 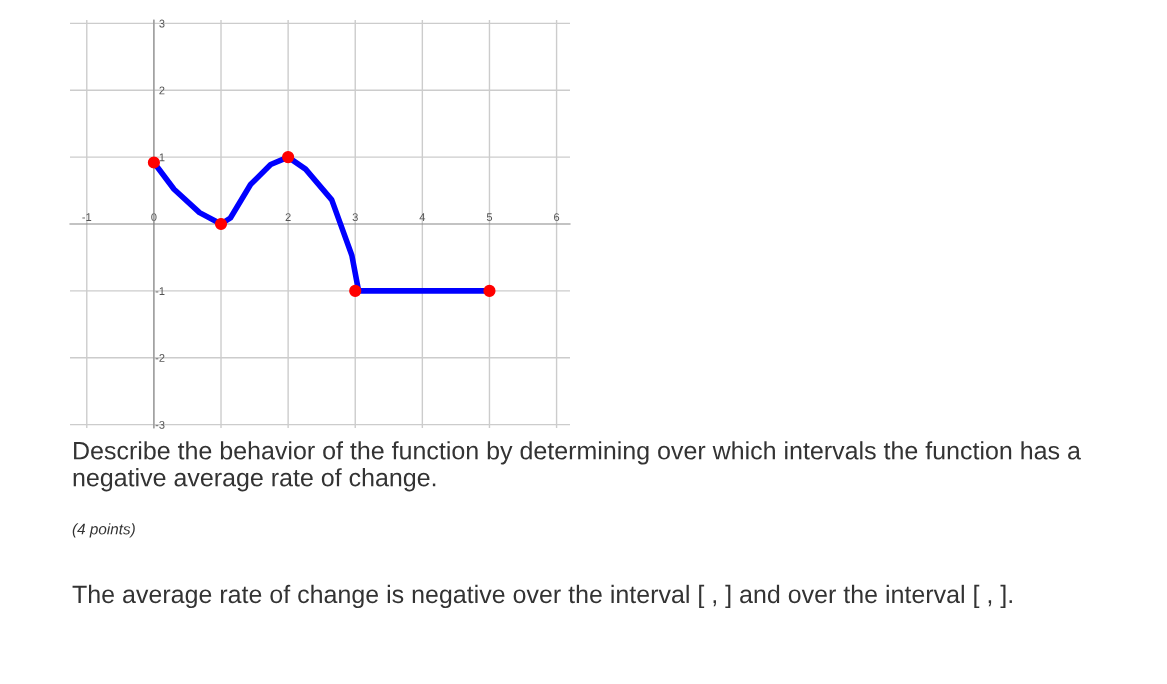 What do you see at coordinates (557, 217) in the screenshot?
I see `x-tick-label: 6` at bounding box center [557, 217].